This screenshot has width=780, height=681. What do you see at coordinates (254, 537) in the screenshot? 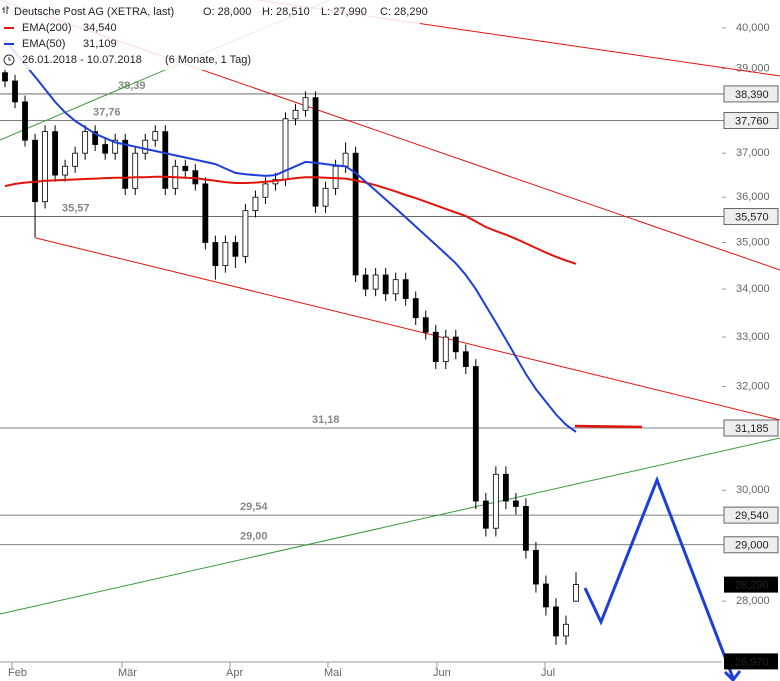
I see `level-annotation: 29,00` at bounding box center [254, 537].